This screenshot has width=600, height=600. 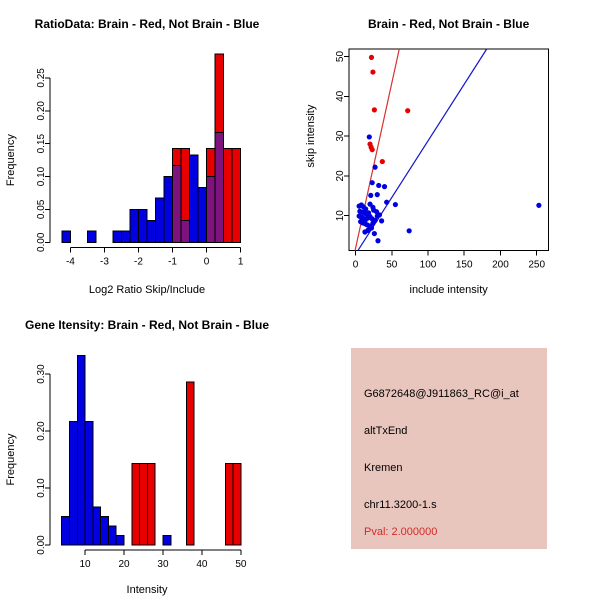 I want to click on x-axis-title: include intensity, so click(x=449, y=290).